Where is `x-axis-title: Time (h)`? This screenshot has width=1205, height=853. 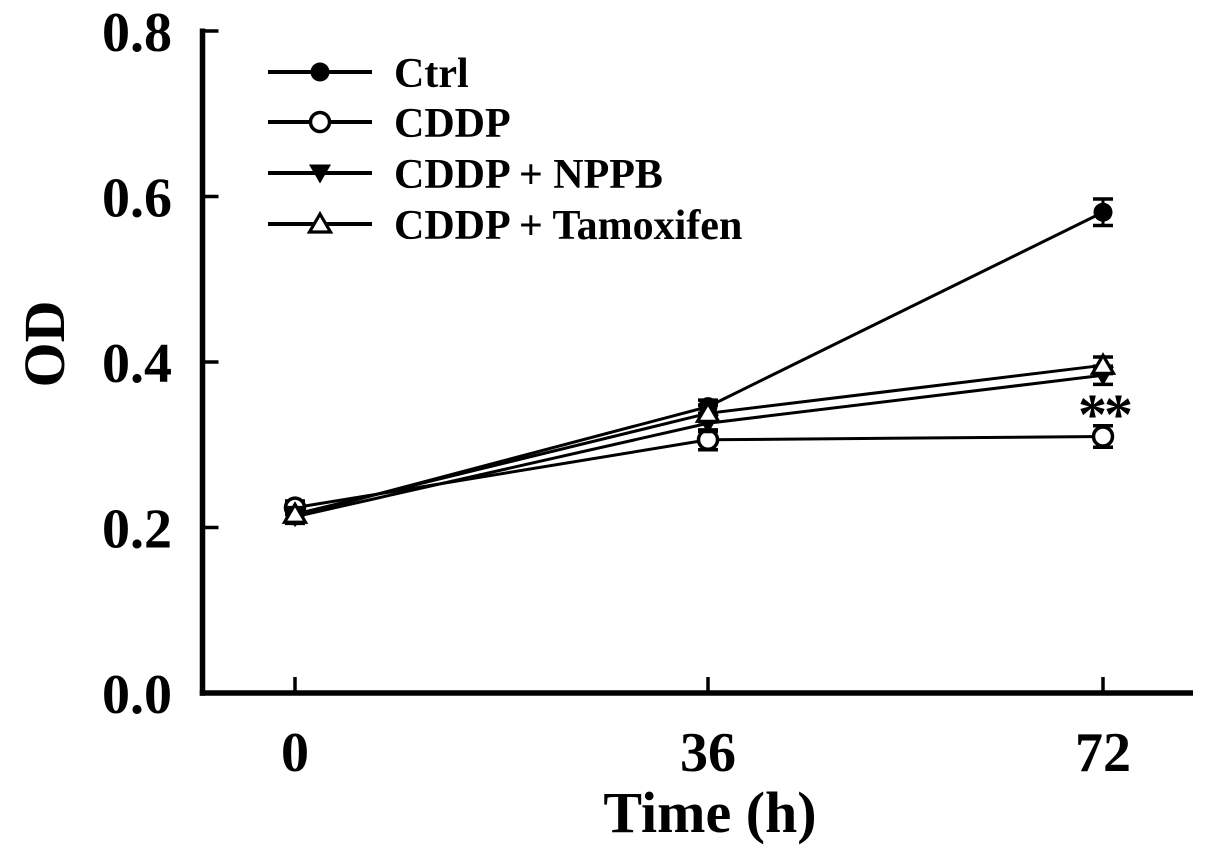
x-axis-title: Time (h) is located at coordinates (709, 812).